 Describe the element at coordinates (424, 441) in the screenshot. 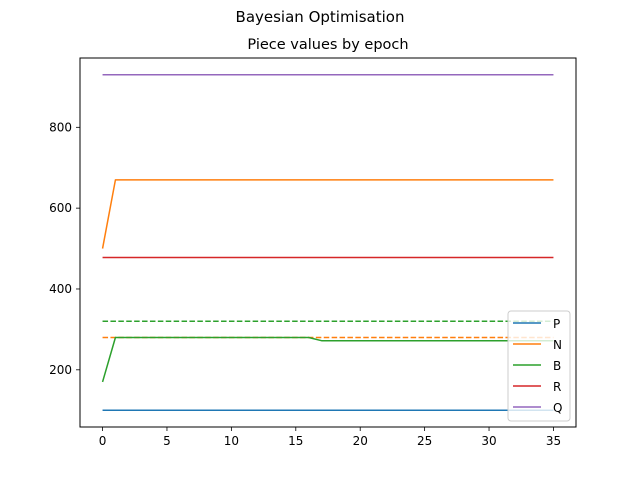

I see `x-tick-label: 25` at that location.